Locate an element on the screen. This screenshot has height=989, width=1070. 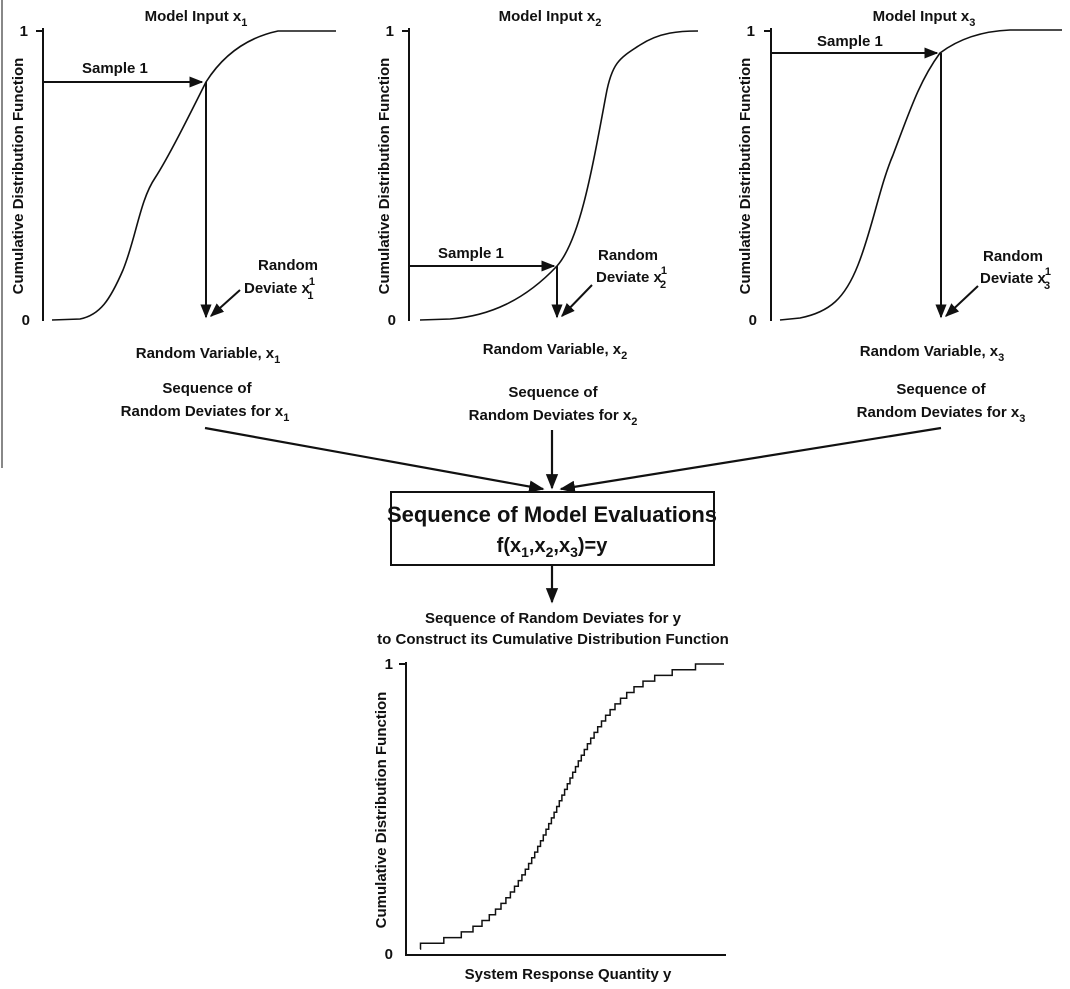
panel-x1-title: Model Input x1 is located at coordinates (196, 18).